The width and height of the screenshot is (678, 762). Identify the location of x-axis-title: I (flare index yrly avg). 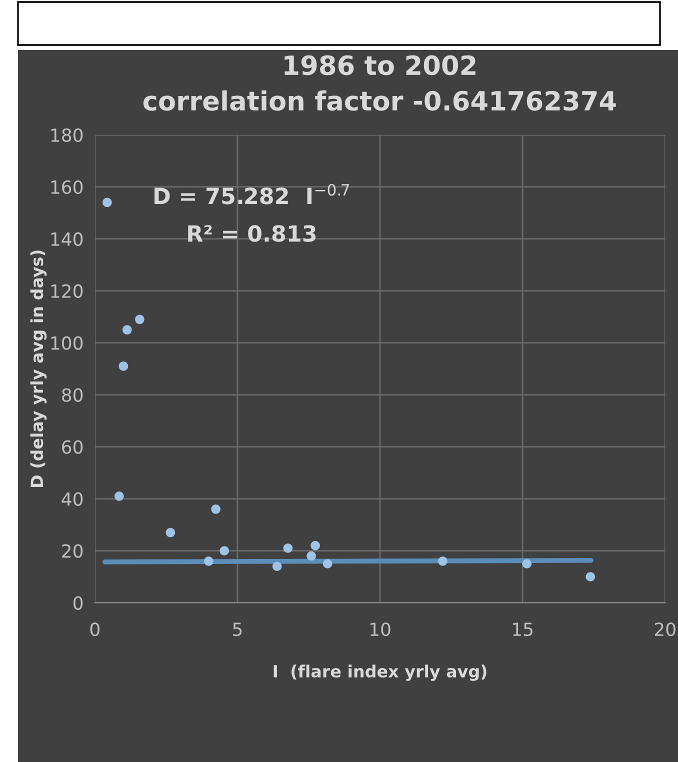
(380, 672).